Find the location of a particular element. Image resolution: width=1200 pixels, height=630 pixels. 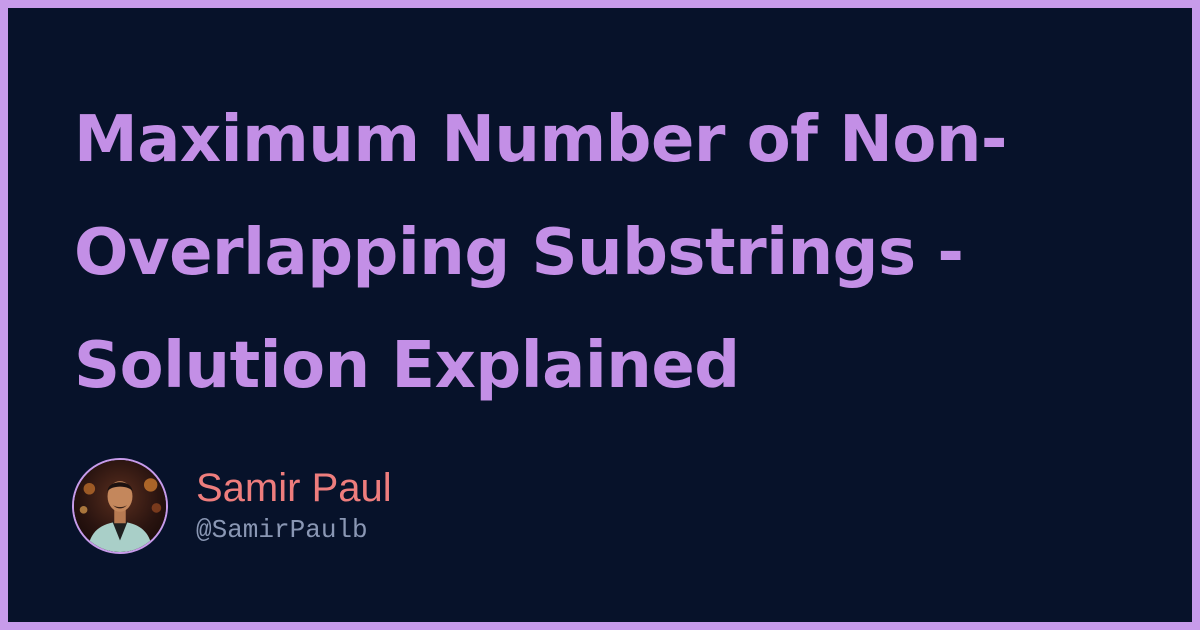

author-block: Samir Paul @SamirPaulb is located at coordinates (232, 506).